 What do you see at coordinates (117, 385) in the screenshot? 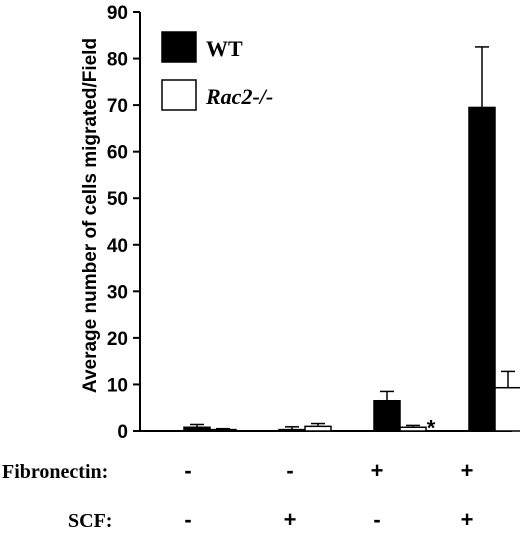
I see `y-tick-label: 10` at bounding box center [117, 385].